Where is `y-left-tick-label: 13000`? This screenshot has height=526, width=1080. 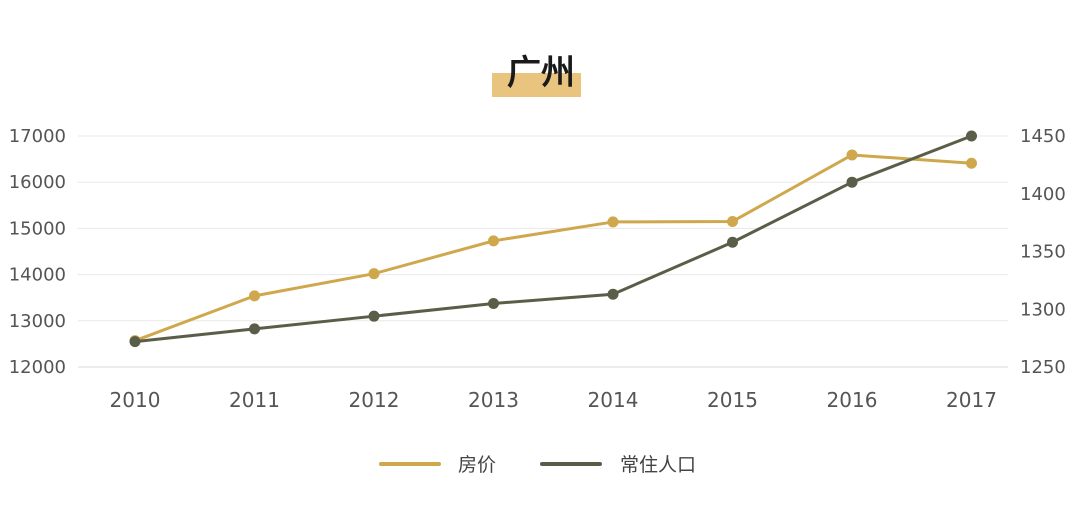
y-left-tick-label: 13000 is located at coordinates (37, 321).